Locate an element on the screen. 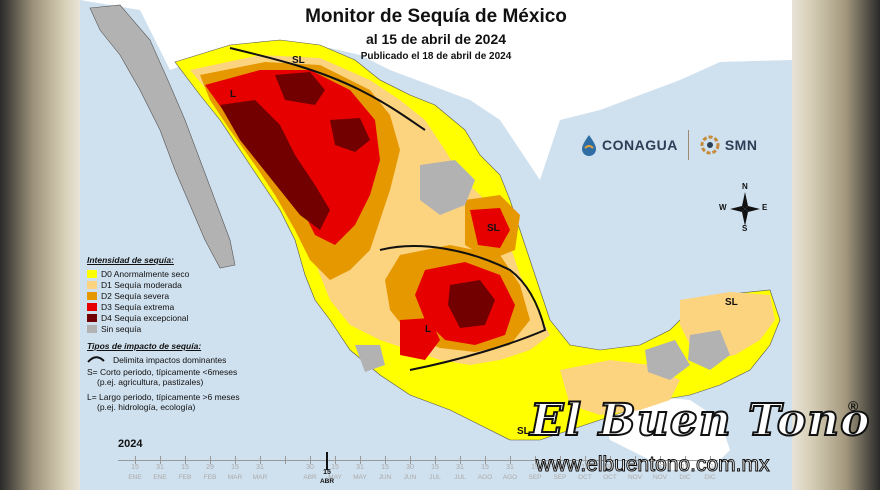 This screenshot has height=490, width=880. d1-southeast is located at coordinates (620, 387).